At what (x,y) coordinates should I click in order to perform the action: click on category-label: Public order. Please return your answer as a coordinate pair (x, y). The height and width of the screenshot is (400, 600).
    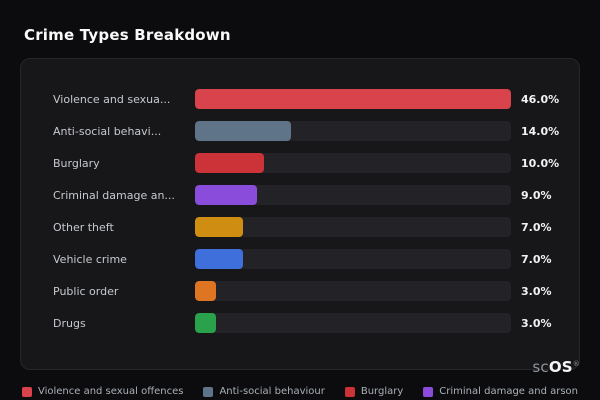
    Looking at the image, I should click on (86, 291).